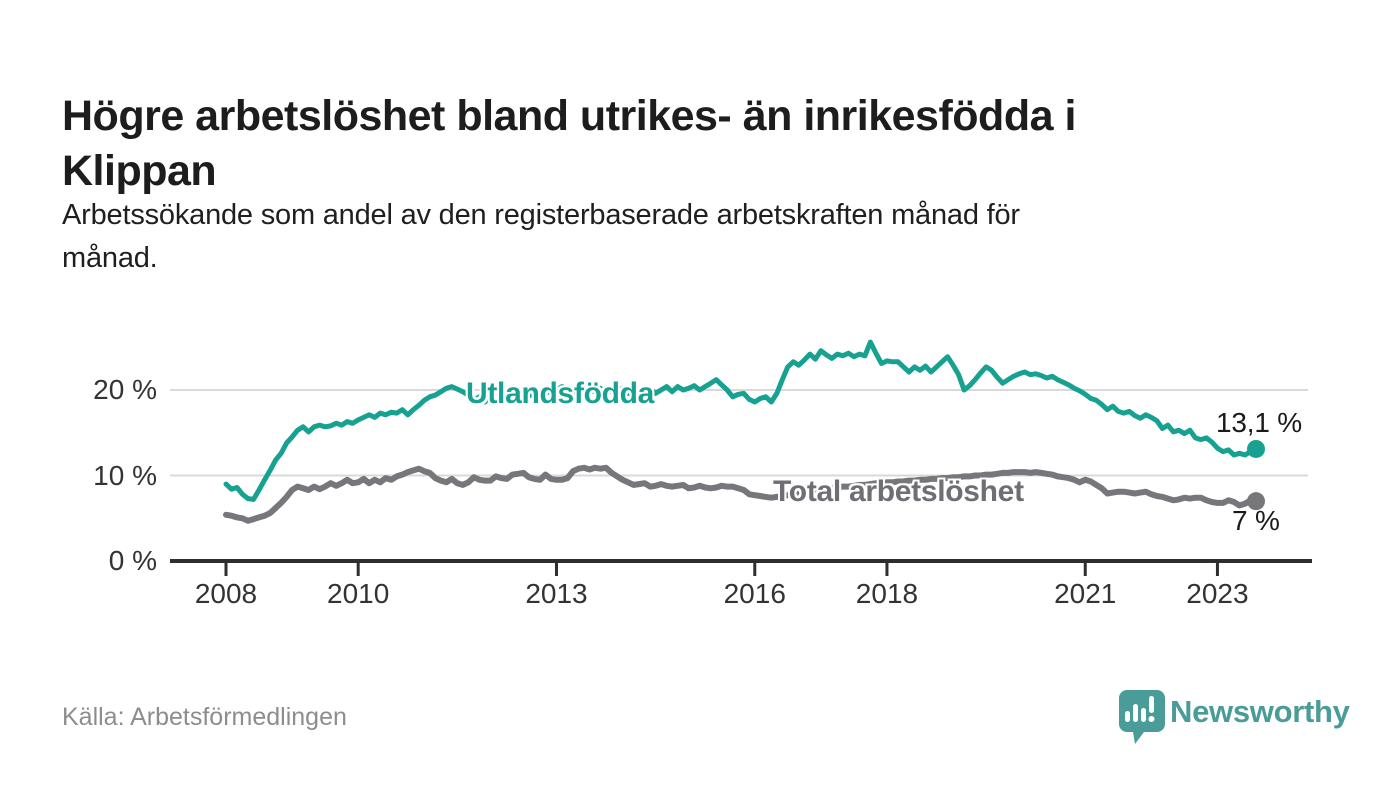  I want to click on x-axis-tick-label: 2013, so click(556, 593).